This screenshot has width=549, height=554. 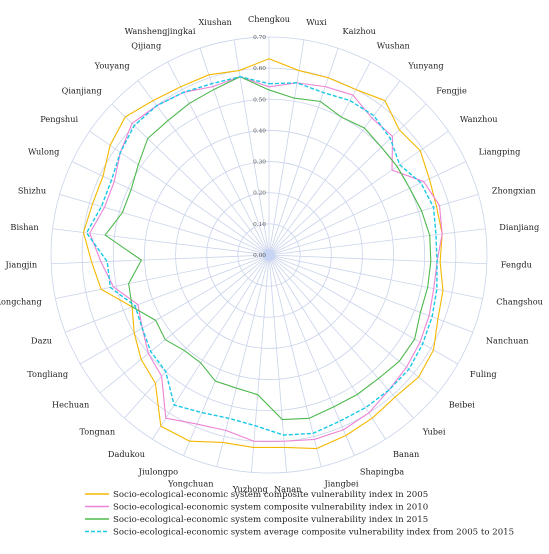 I want to click on category-label-rongchang: Rongchang, so click(x=21, y=301).